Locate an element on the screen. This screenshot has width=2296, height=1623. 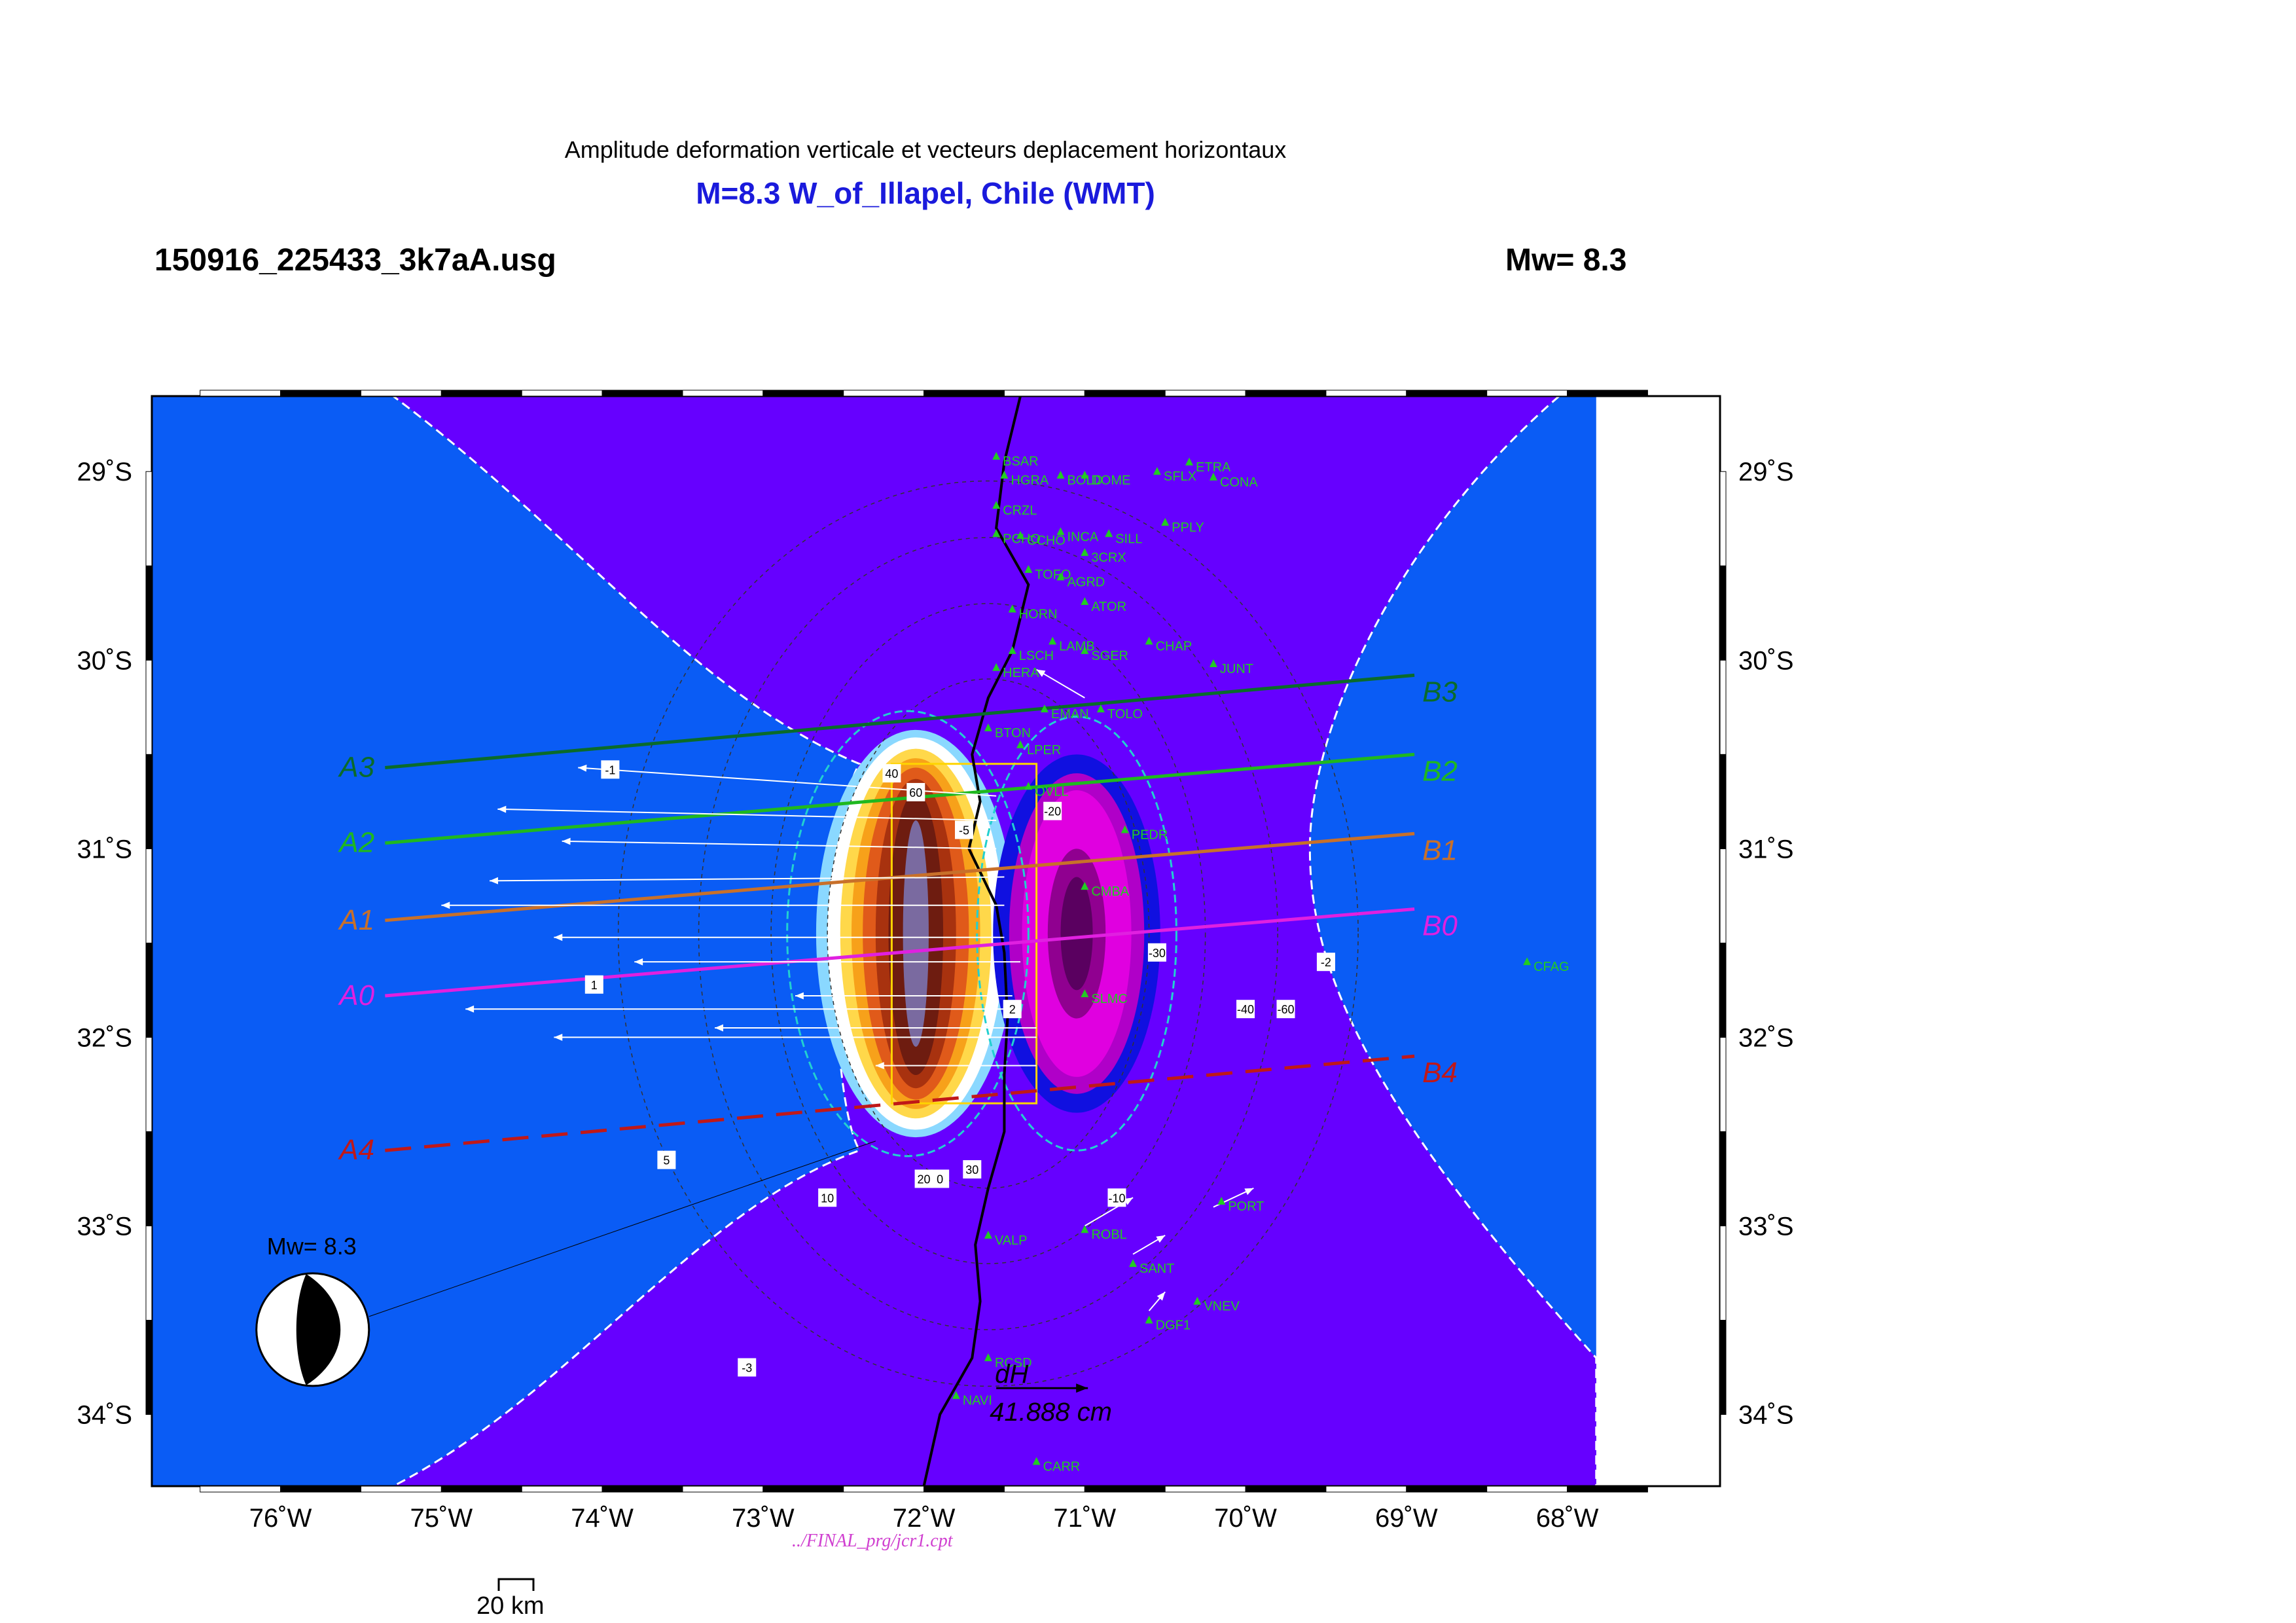
station-label: LSCH is located at coordinates (1036, 656).